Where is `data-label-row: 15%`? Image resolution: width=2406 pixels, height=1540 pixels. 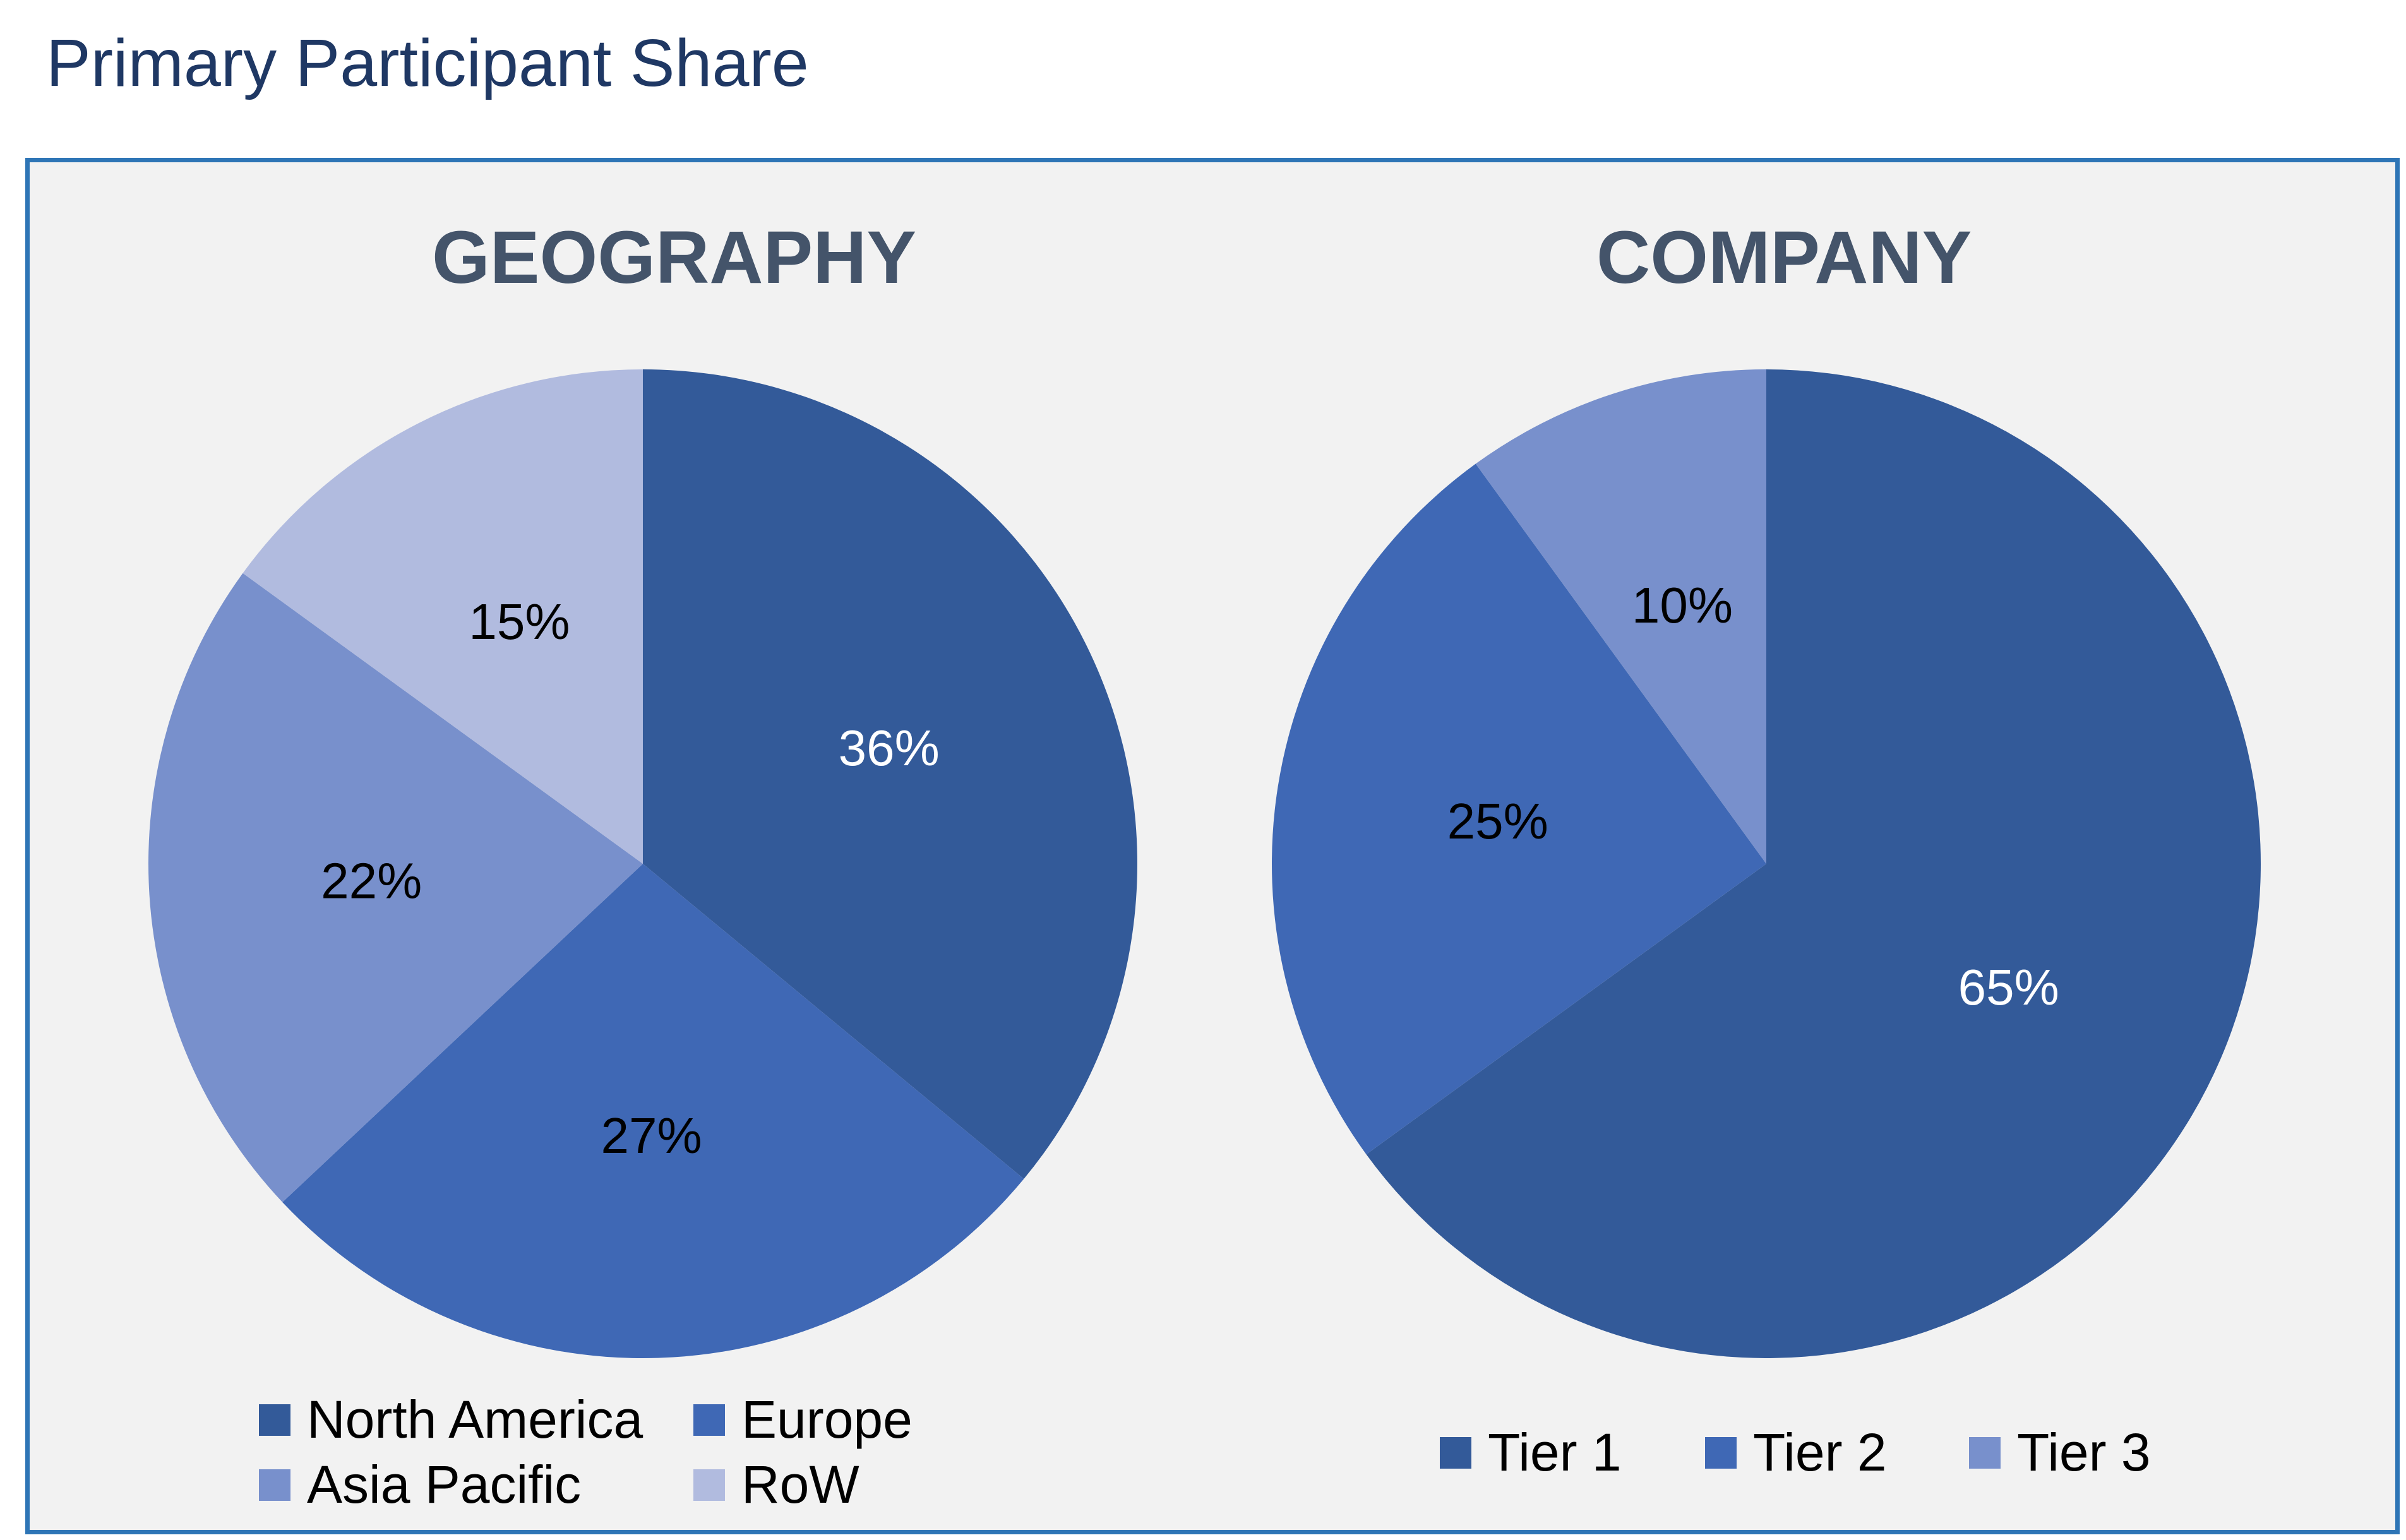
data-label-row: 15% is located at coordinates (519, 622).